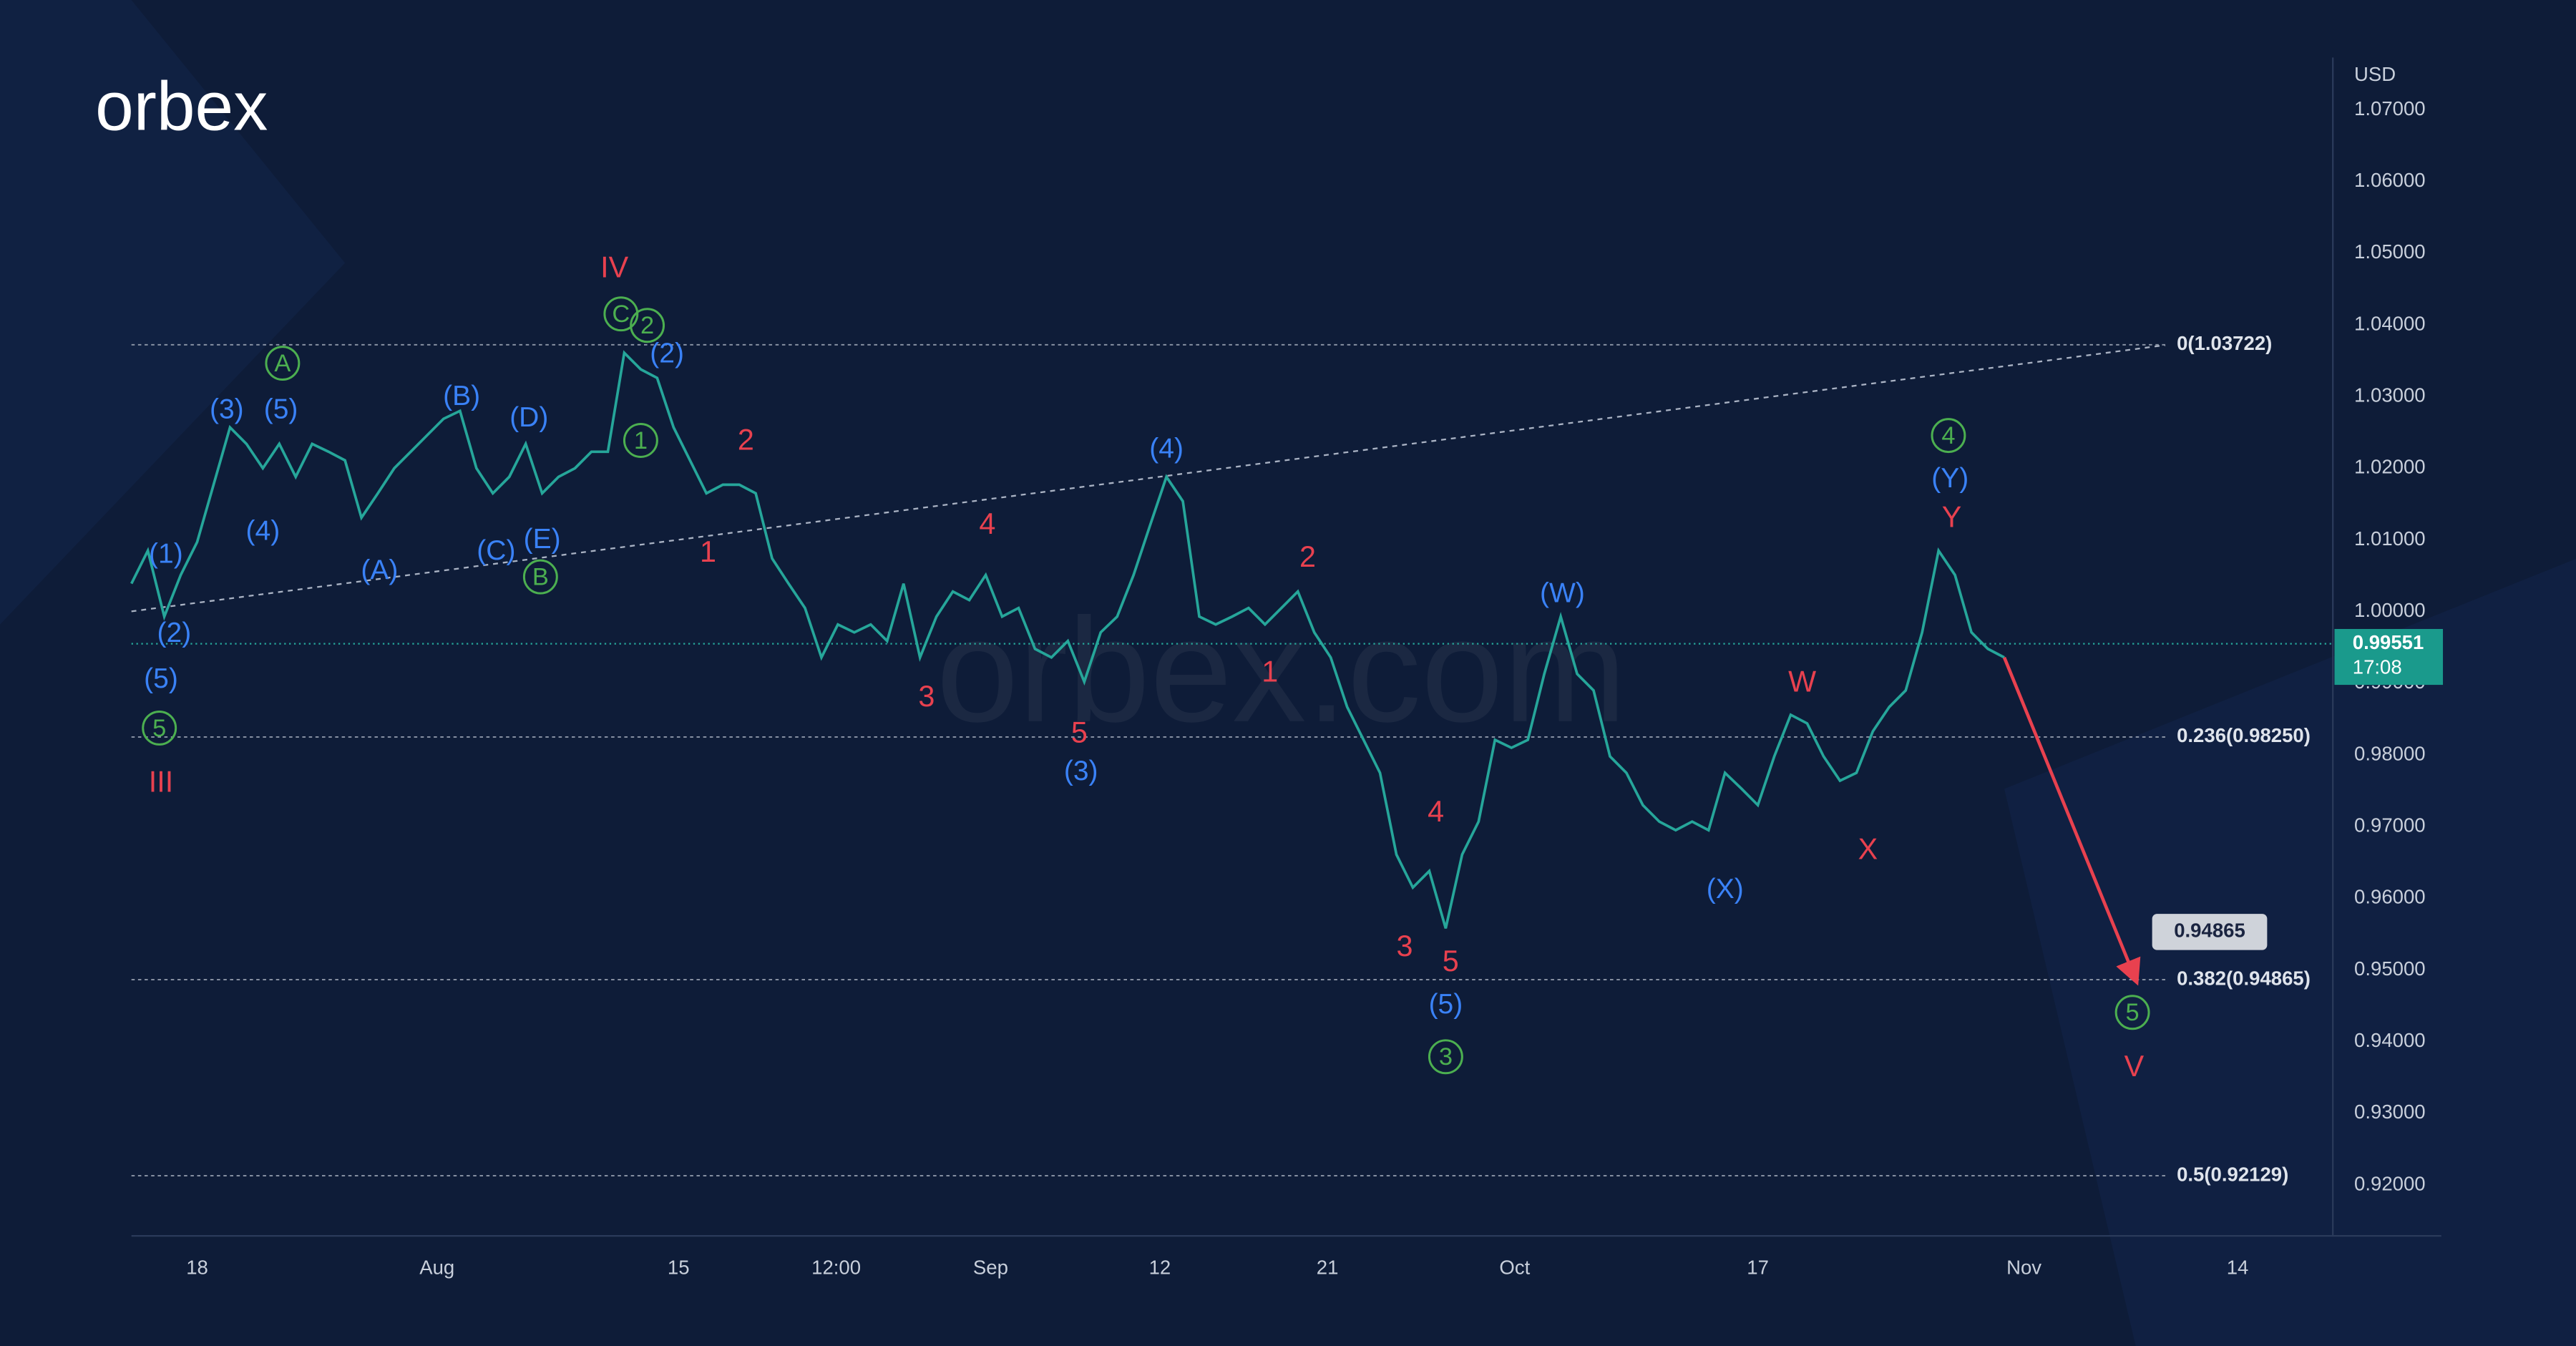  I want to click on watermark: orbex.com, so click(1282, 670).